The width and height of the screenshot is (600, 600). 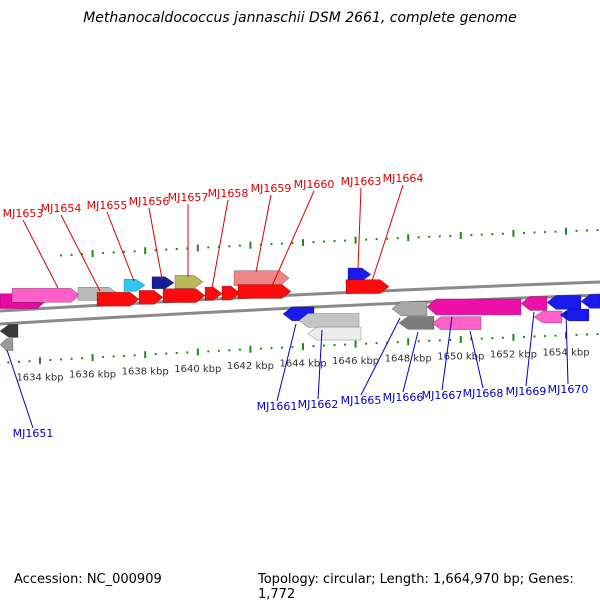 I want to click on gene-arrow-MJ1653, so click(x=46, y=295).